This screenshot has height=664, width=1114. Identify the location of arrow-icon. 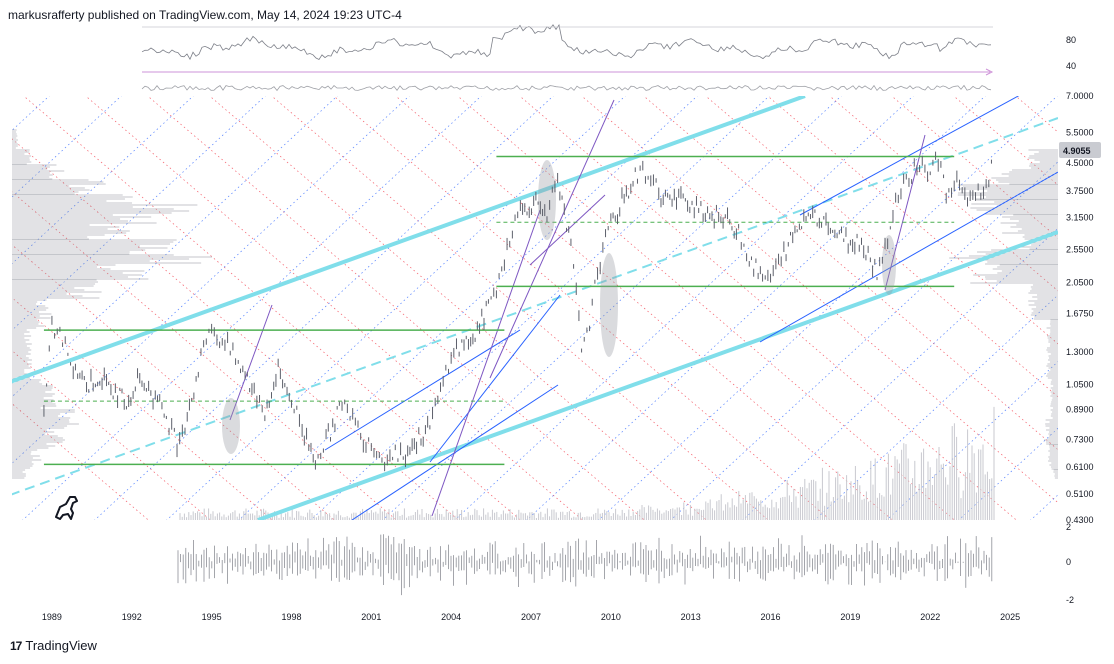
(989, 72).